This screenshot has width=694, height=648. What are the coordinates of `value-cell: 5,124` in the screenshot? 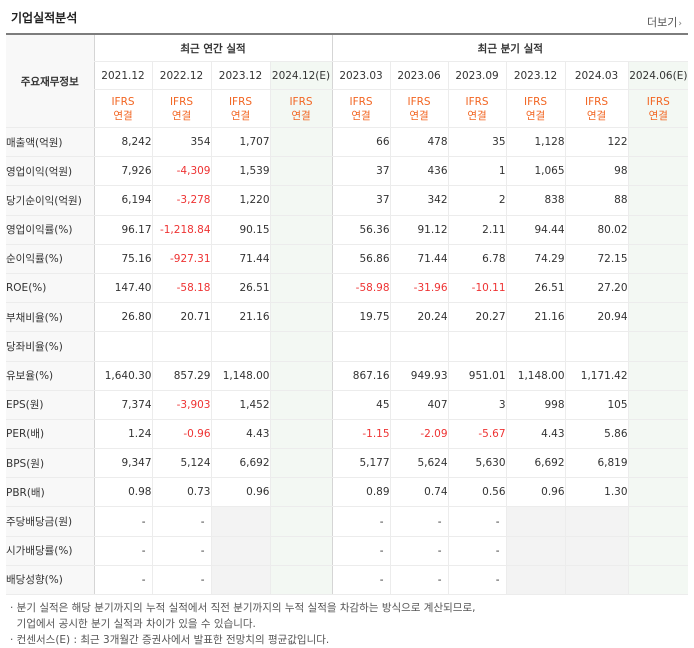 It's located at (181, 463).